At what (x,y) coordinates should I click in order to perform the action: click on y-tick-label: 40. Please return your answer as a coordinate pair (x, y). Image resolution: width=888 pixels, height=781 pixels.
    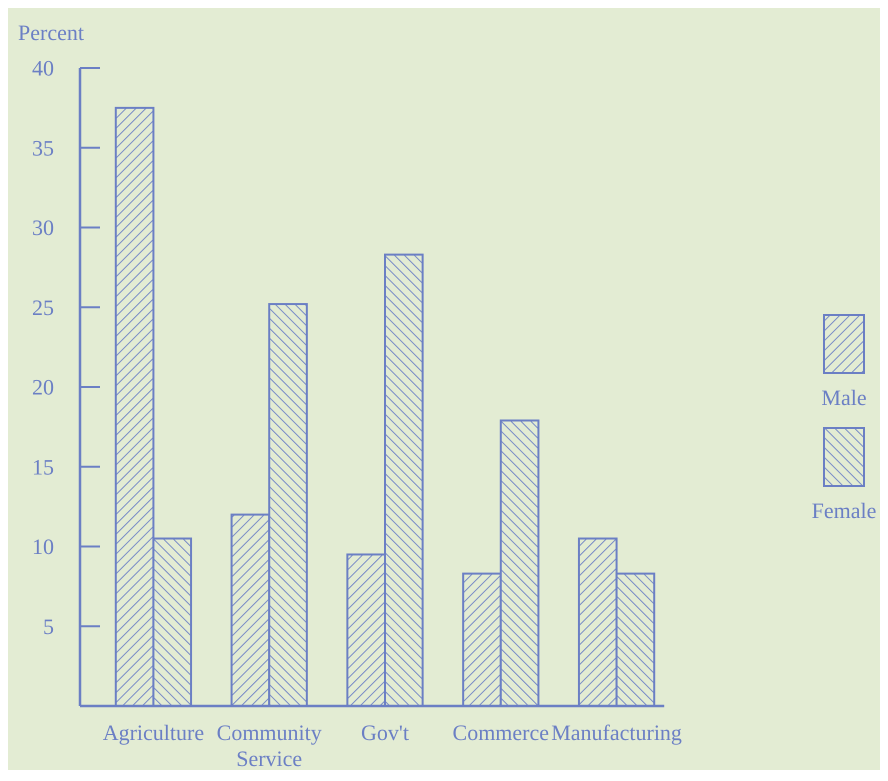
    Looking at the image, I should click on (43, 68).